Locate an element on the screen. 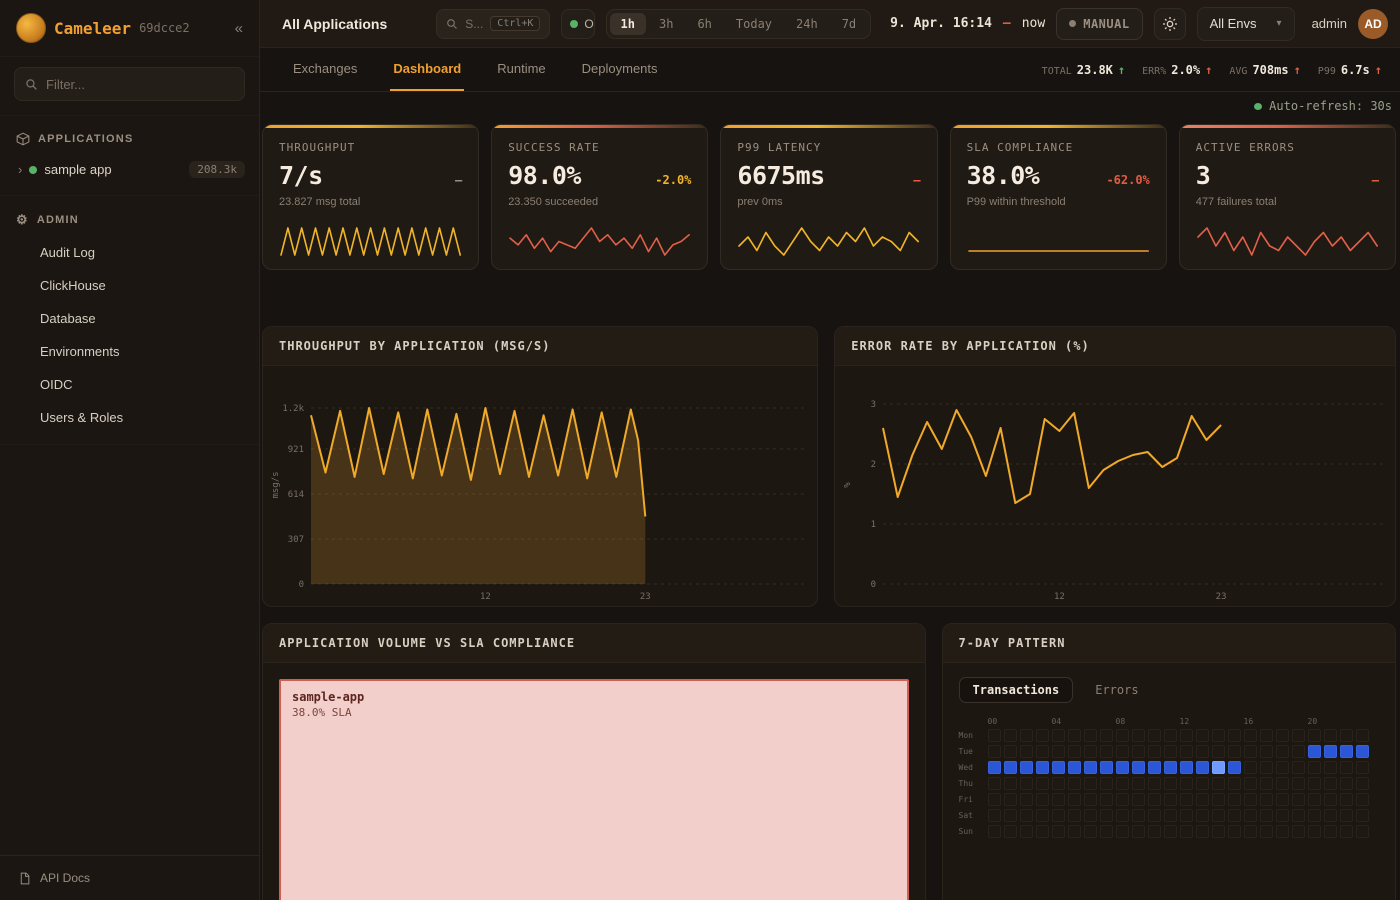 The width and height of the screenshot is (1400, 900). throughput-chart: 0 307 614 921 1.2k 12 23 msg/s is located at coordinates (540, 486).